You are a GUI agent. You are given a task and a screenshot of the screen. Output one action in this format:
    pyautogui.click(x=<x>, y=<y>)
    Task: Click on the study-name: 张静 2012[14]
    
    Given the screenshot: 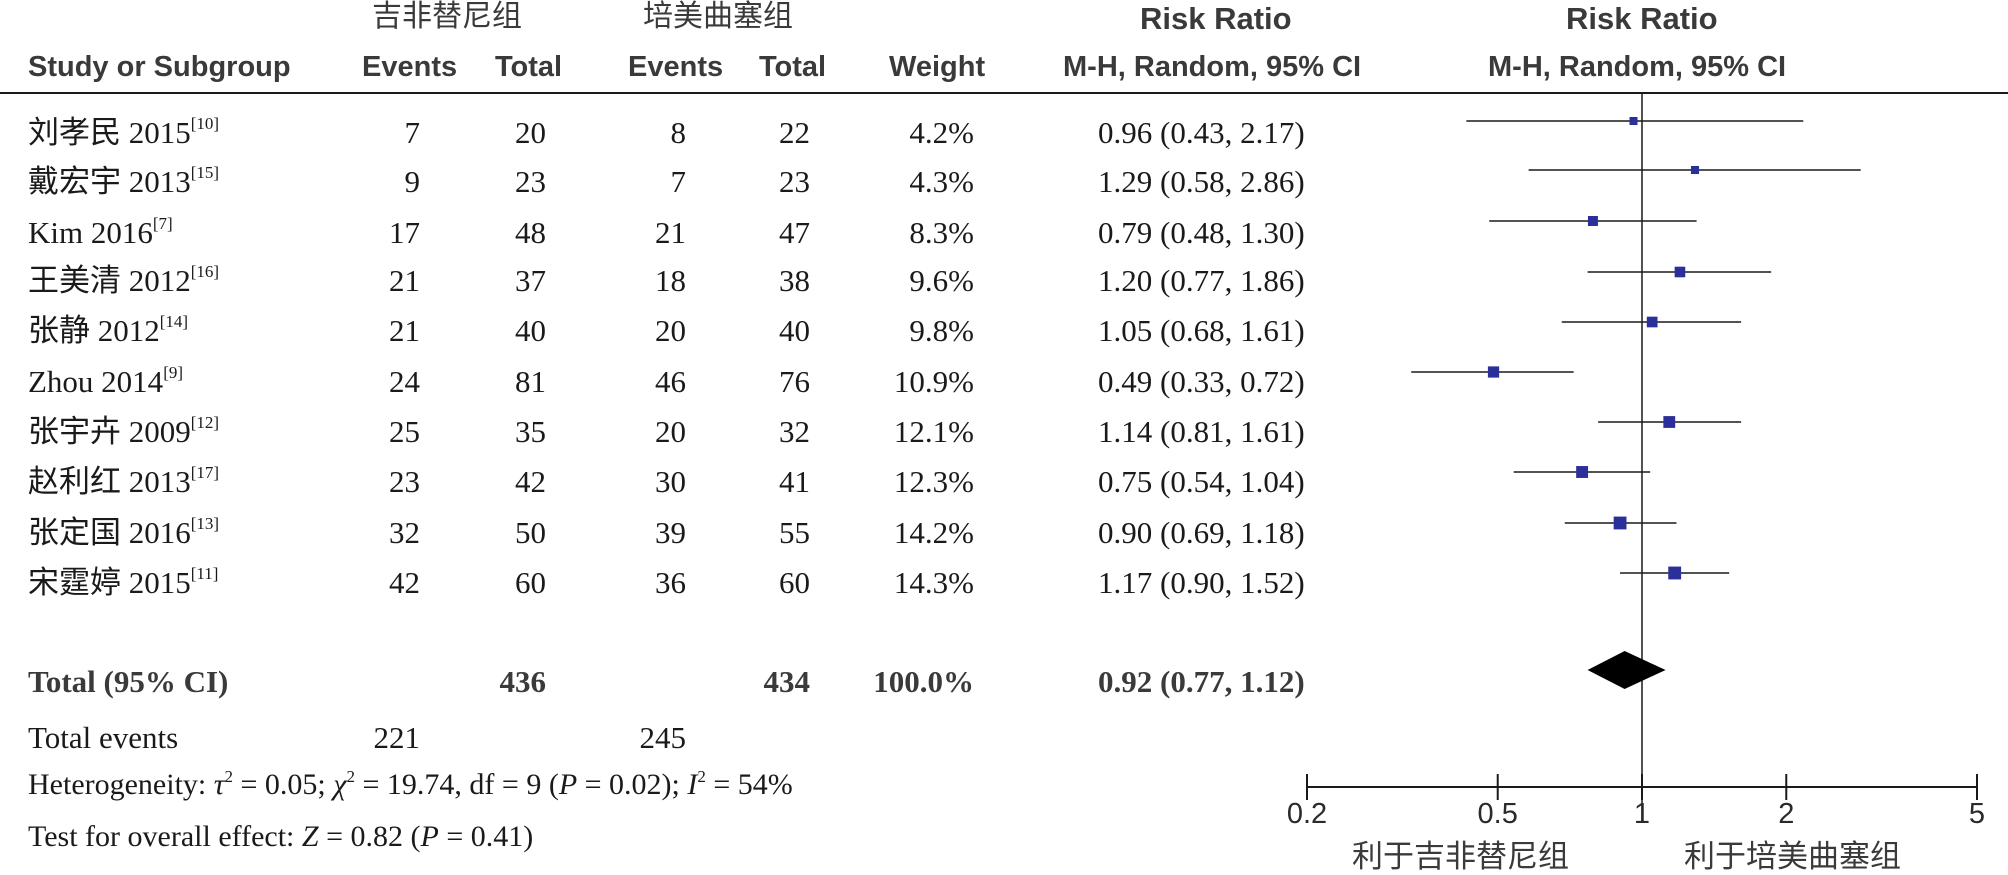 What is the action you would take?
    pyautogui.click(x=108, y=330)
    